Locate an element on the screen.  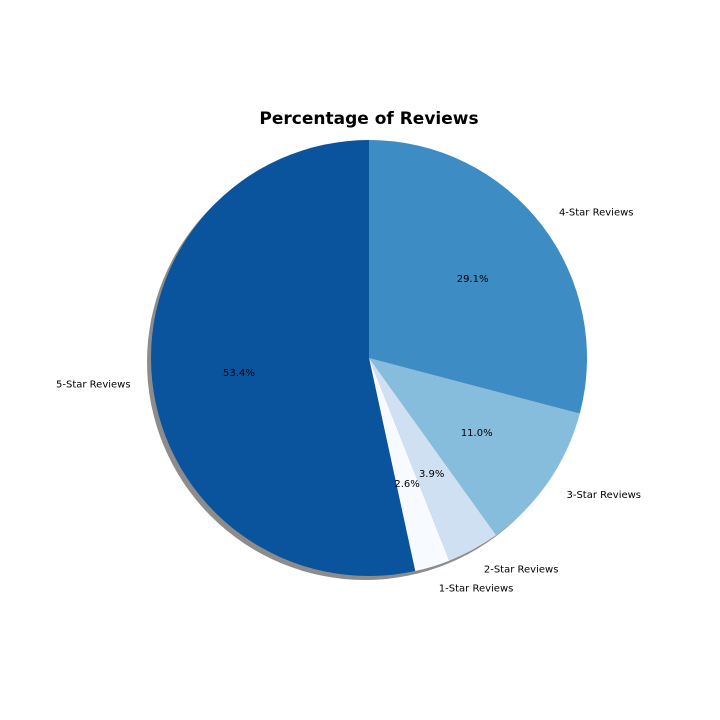
category-label-3-star-reviews: 3-Star Reviews is located at coordinates (603, 495).